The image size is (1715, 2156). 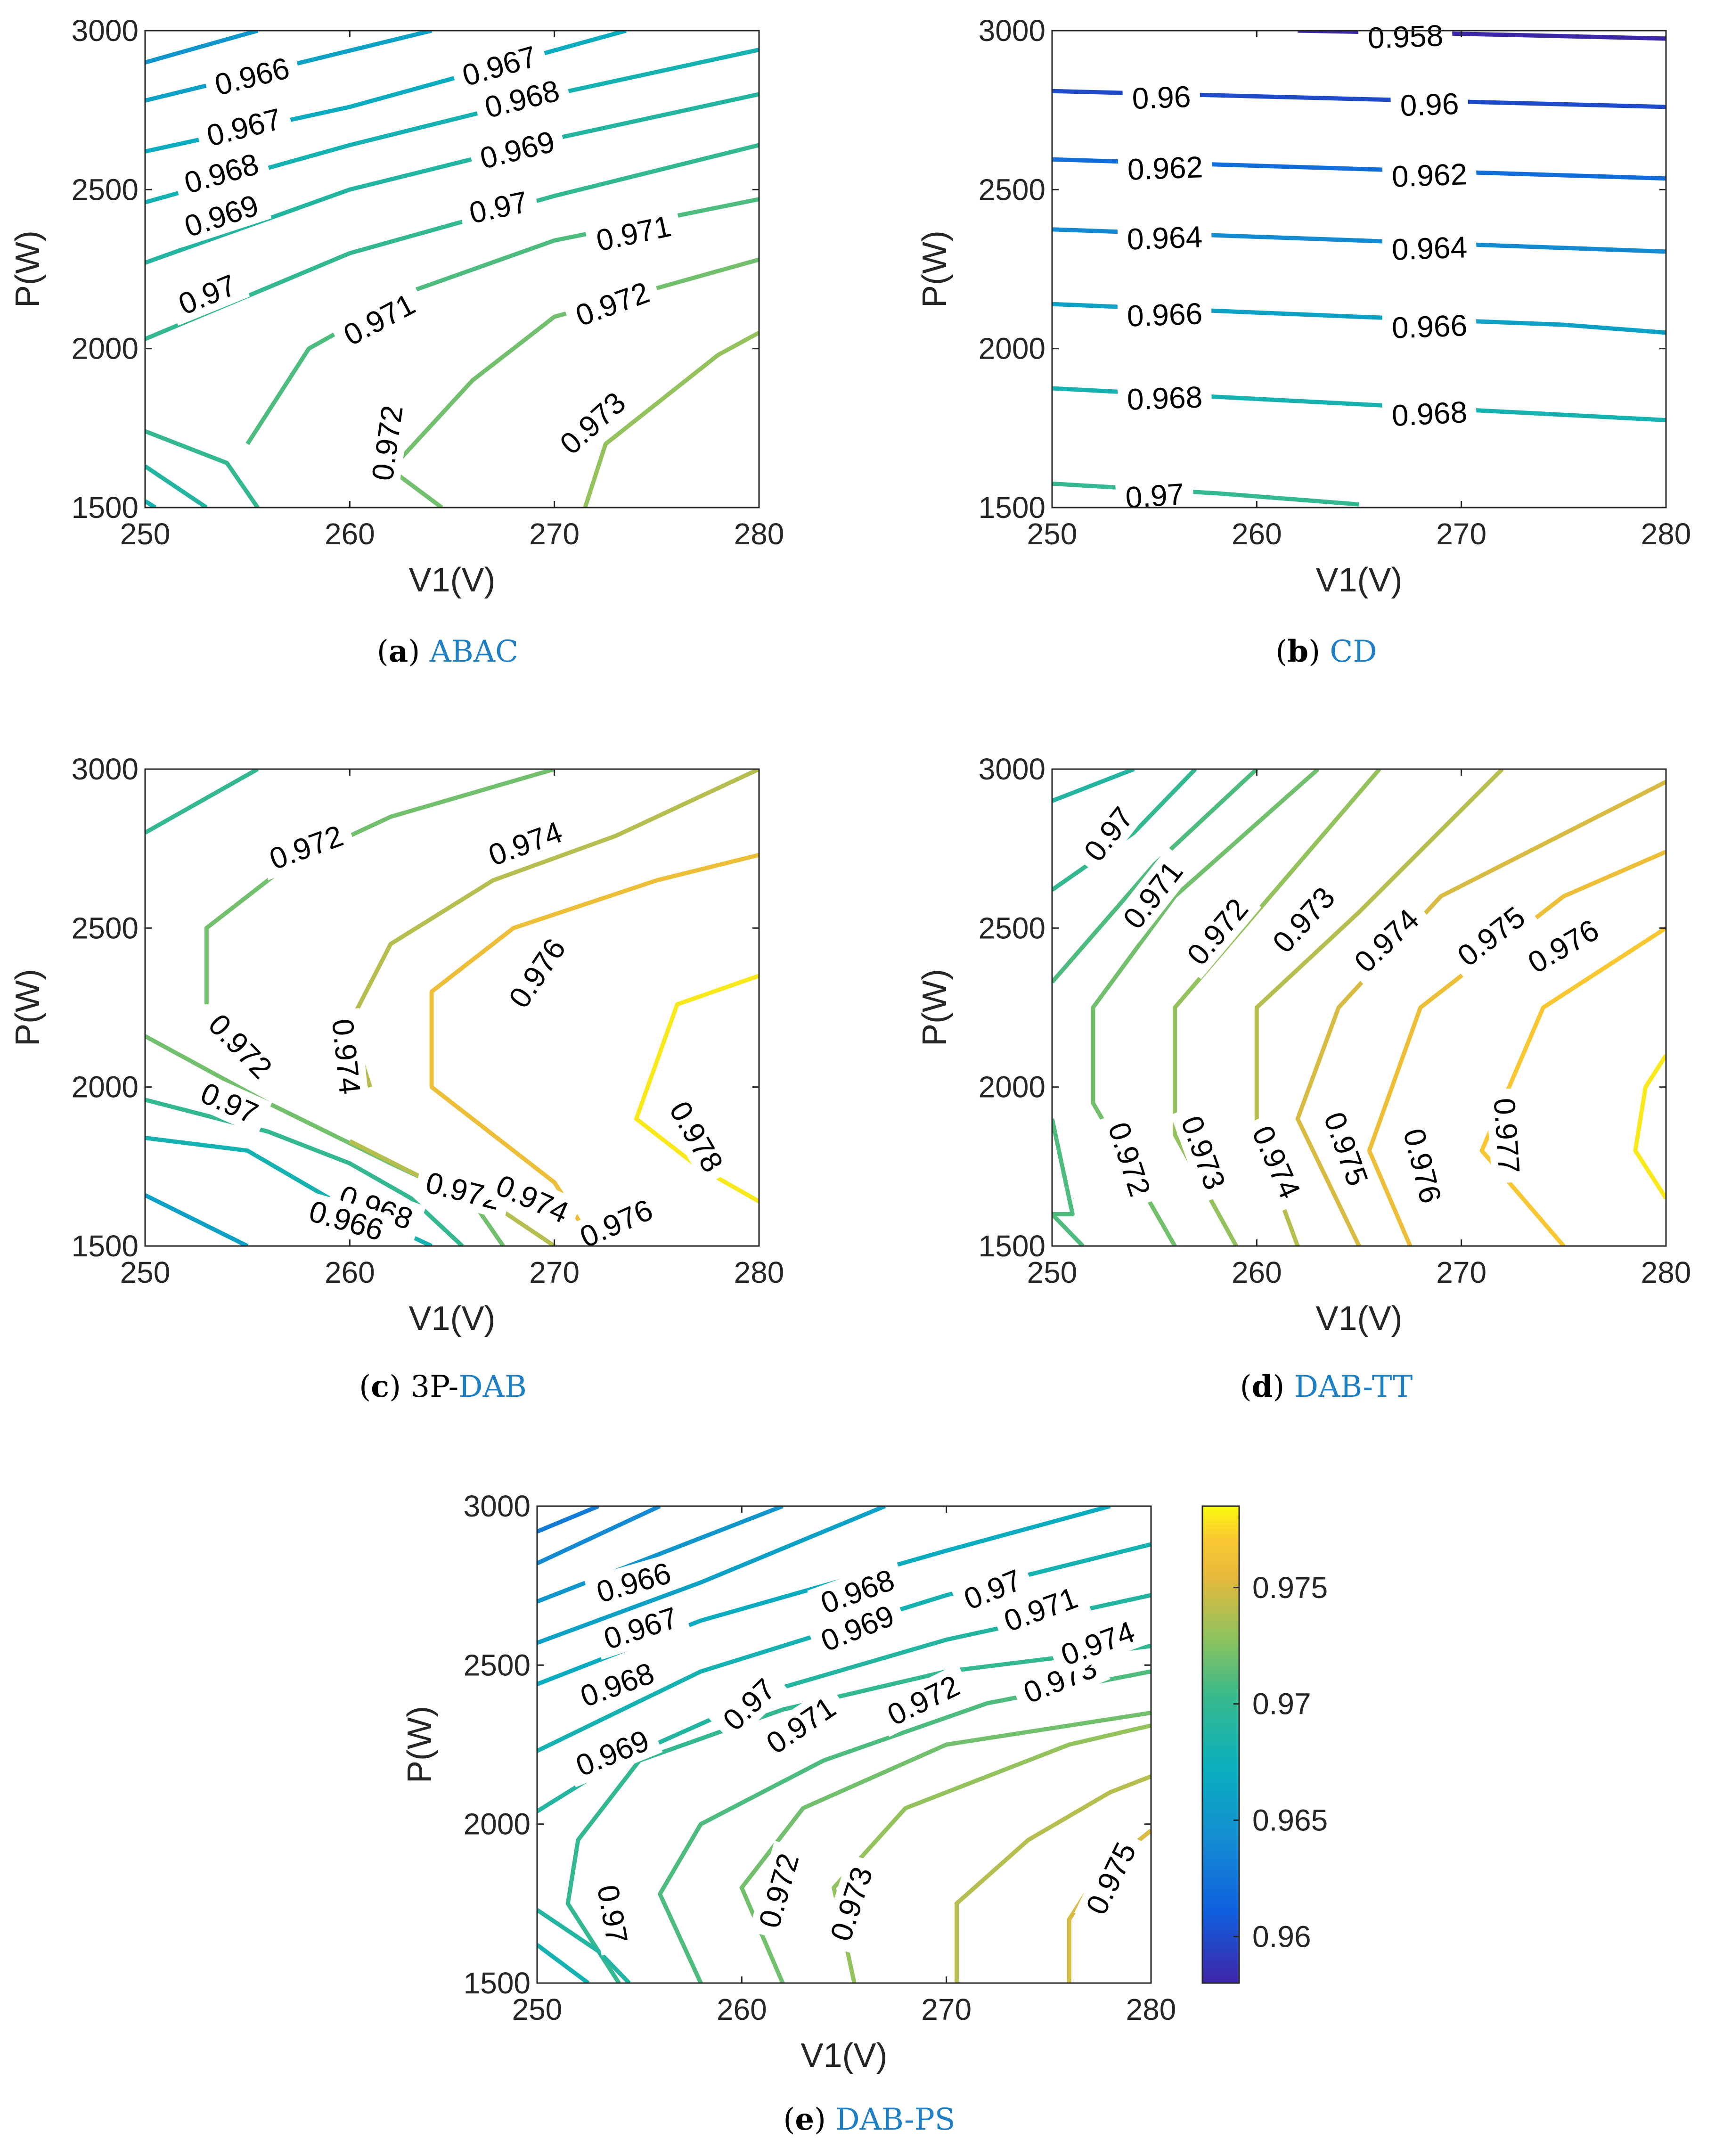 I want to click on contour-label: 0.97, so click(x=1155, y=496).